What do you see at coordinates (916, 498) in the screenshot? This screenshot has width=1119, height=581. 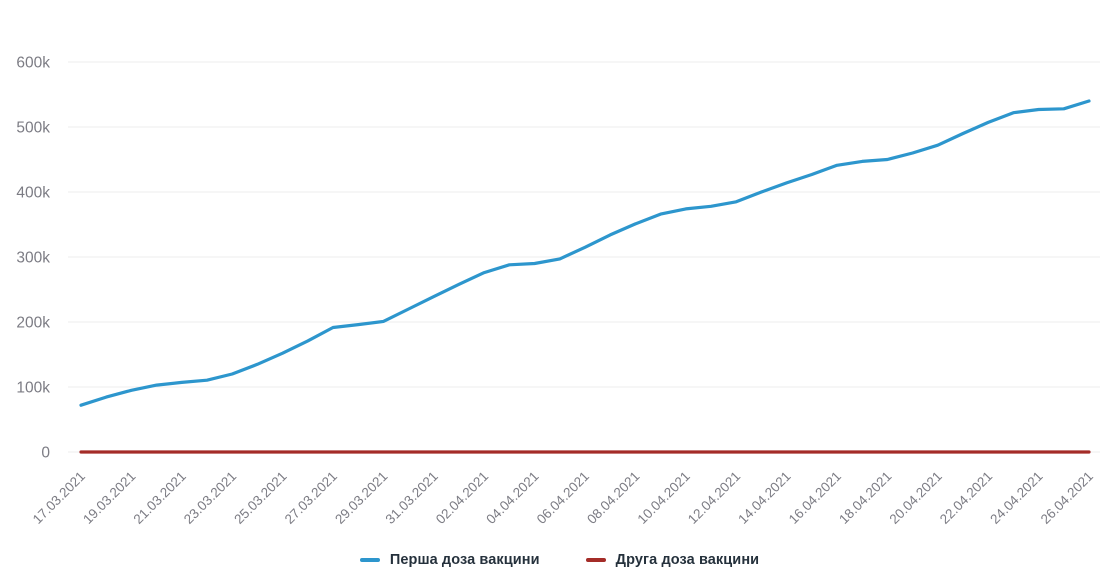 I see `x-tick-label: 20.04.2021` at bounding box center [916, 498].